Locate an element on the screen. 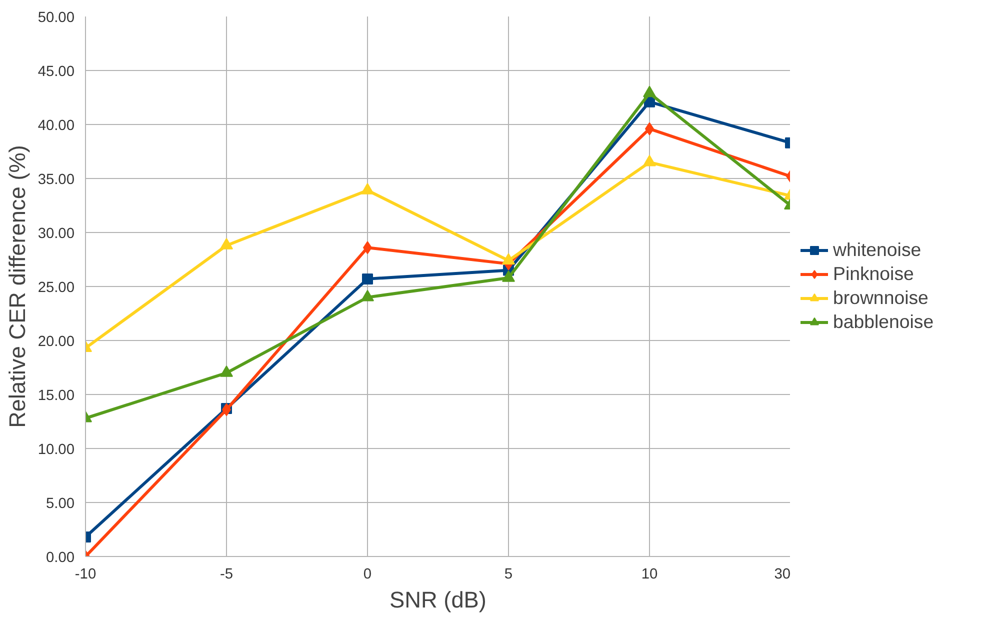  legend-label: whitenoise is located at coordinates (877, 250).